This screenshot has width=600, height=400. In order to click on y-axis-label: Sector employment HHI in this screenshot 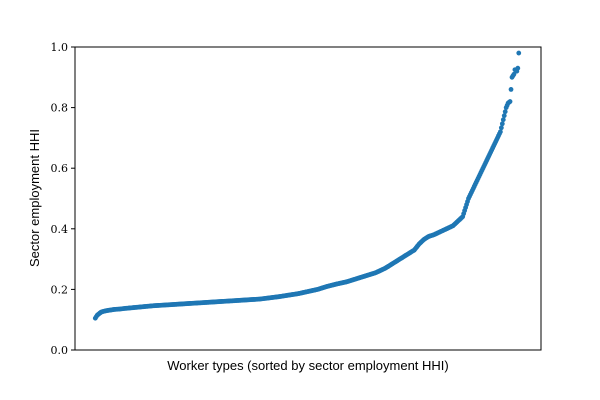, I will do `click(34, 198)`.